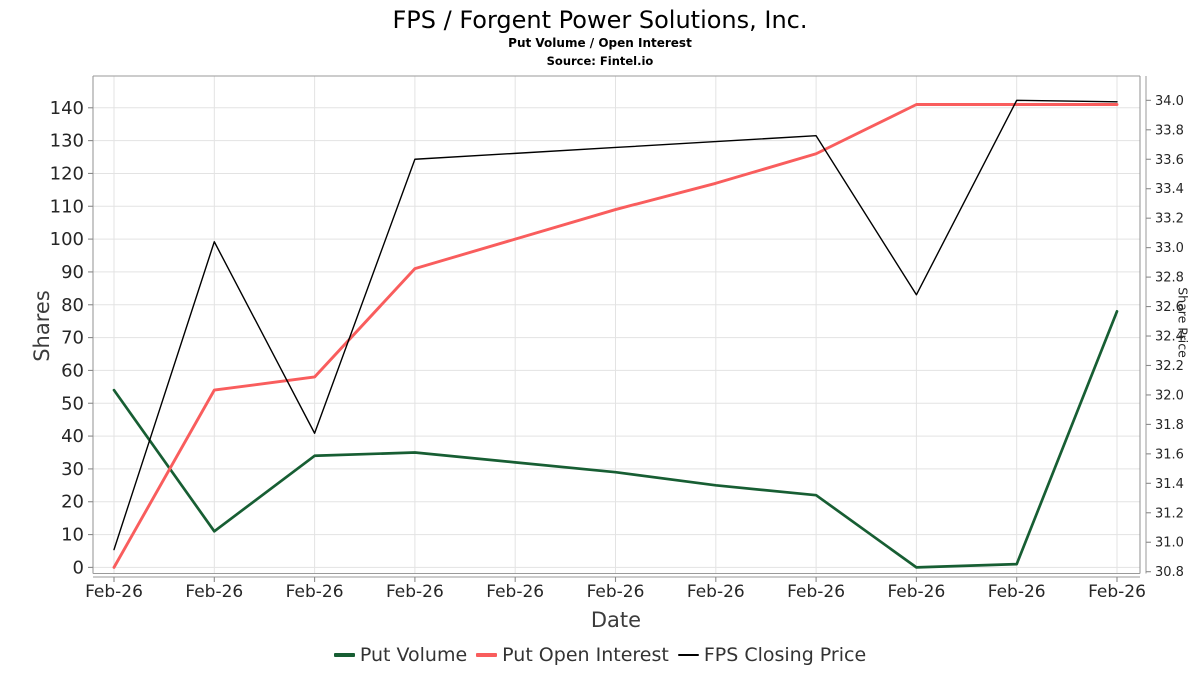 The image size is (1200, 675). I want to click on legend-item-put-open-interest: Put Open Interest, so click(572, 655).